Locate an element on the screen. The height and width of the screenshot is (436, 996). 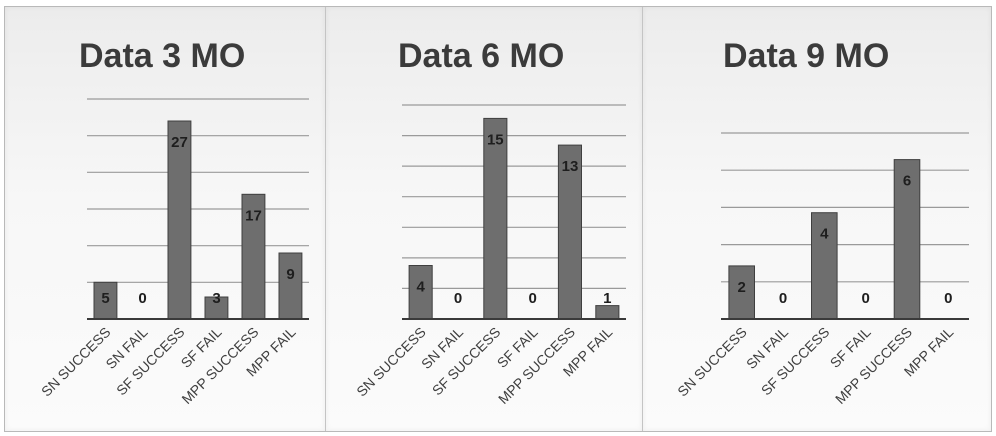
data-label-6mo-1: 0 is located at coordinates (458, 298).